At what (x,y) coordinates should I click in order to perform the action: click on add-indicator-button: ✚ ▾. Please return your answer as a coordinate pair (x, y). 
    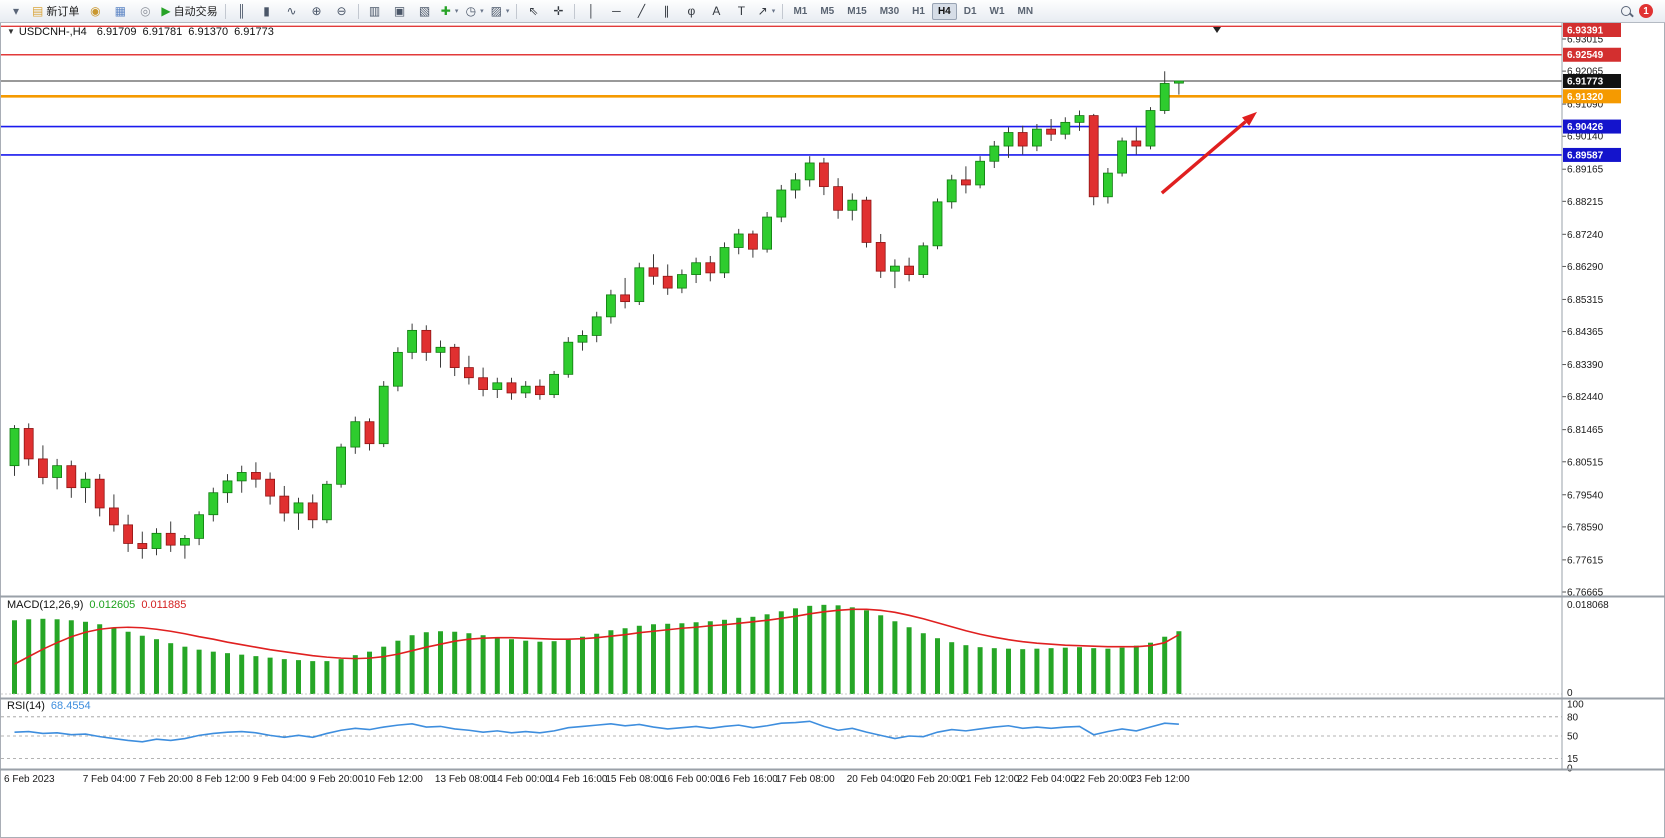
    Looking at the image, I should click on (450, 11).